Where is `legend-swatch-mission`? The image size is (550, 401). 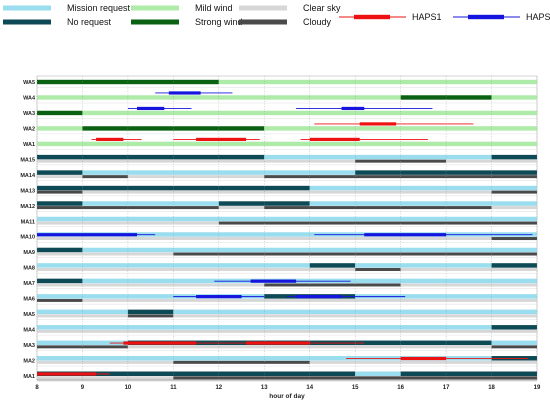
legend-swatch-mission is located at coordinates (27, 8).